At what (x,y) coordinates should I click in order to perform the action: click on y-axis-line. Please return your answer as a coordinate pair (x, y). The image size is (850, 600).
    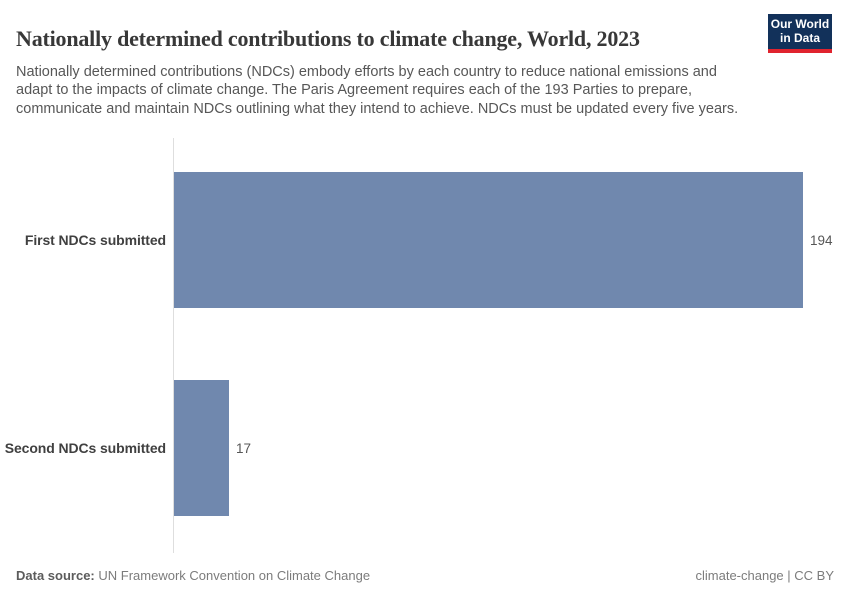
    Looking at the image, I should click on (173, 345).